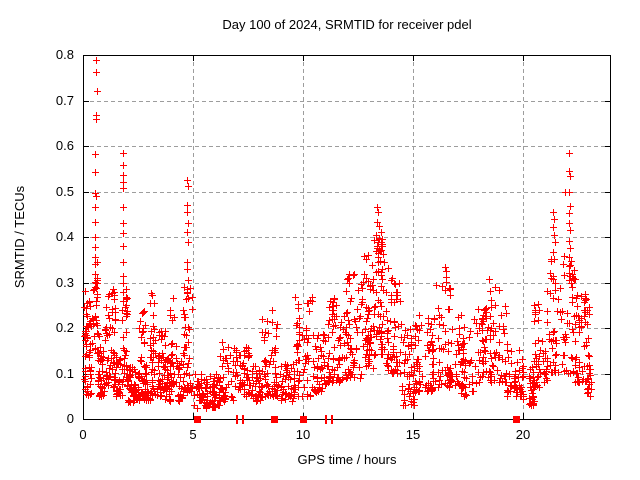  Describe the element at coordinates (193, 434) in the screenshot. I see `x-tick-label: 5` at that location.